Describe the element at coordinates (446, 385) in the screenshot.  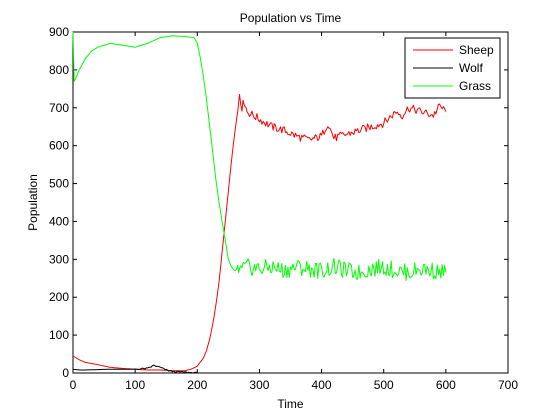
I see `x-tick-label: 600` at that location.